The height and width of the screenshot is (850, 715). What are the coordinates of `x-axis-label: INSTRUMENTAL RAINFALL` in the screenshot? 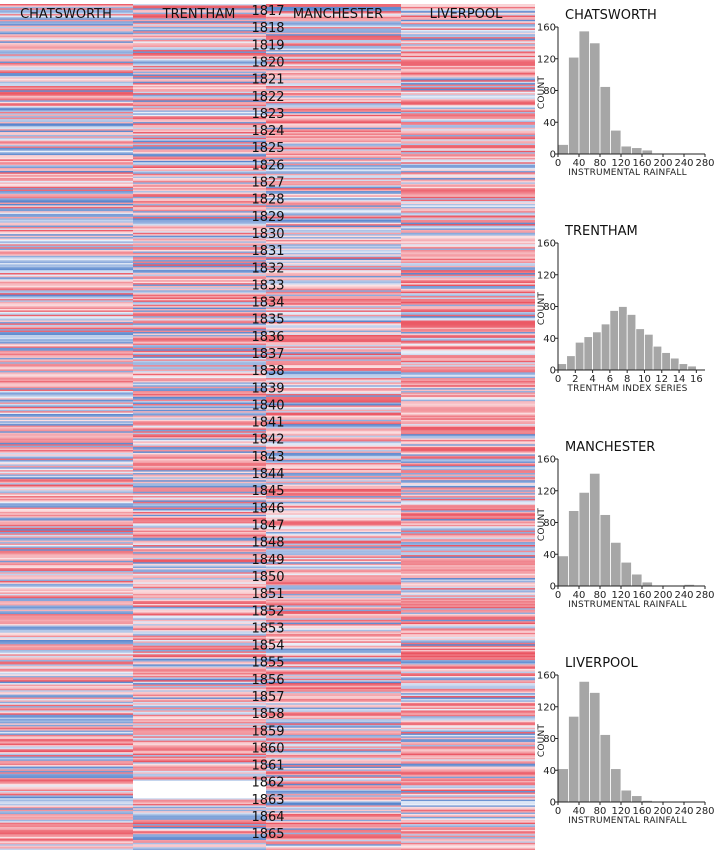 It's located at (627, 173).